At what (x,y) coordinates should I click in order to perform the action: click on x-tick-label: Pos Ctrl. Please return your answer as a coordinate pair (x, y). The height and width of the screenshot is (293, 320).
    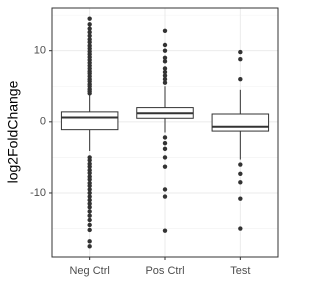
    Looking at the image, I should click on (164, 271).